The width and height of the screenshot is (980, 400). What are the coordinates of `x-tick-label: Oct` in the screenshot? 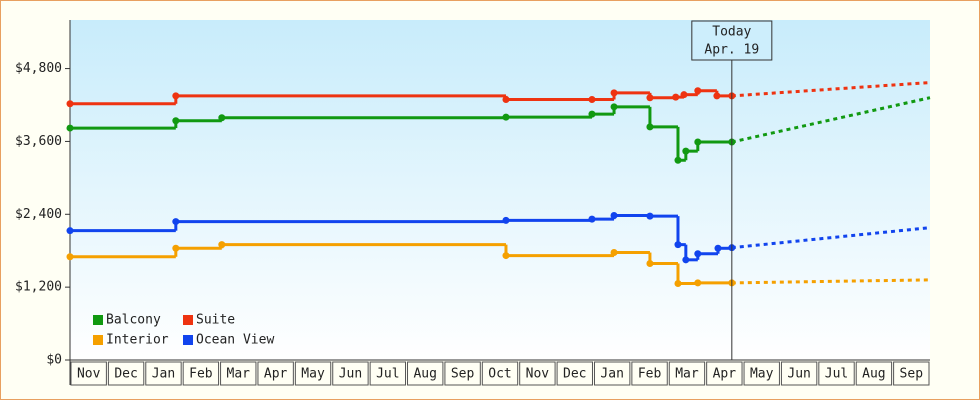 It's located at (499, 374).